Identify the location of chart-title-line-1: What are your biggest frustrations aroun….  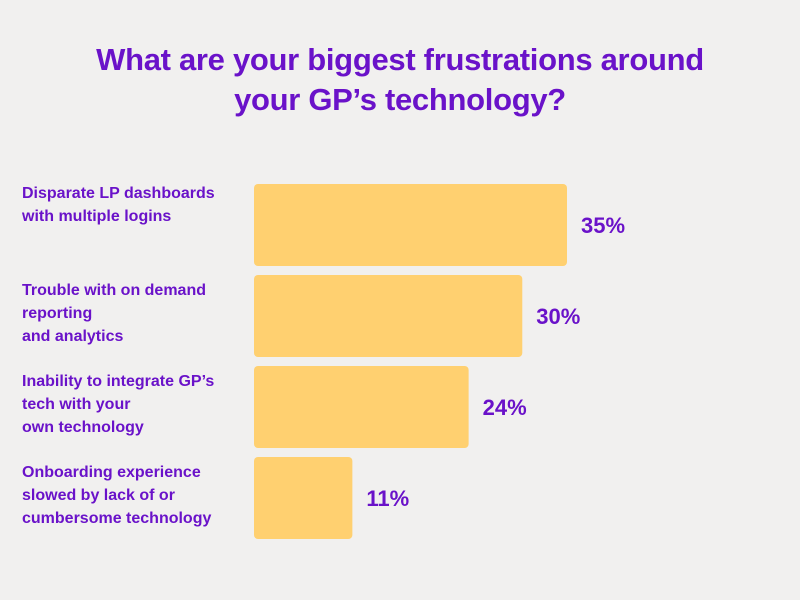
(400, 59).